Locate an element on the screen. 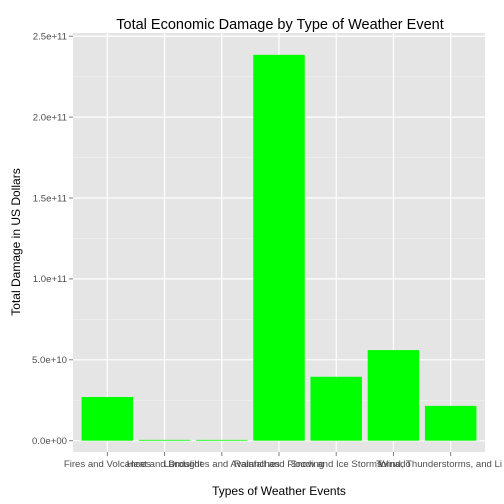 This screenshot has height=504, width=504. x-tick-label: Wind, Thunderstorms, and Li is located at coordinates (440, 464).